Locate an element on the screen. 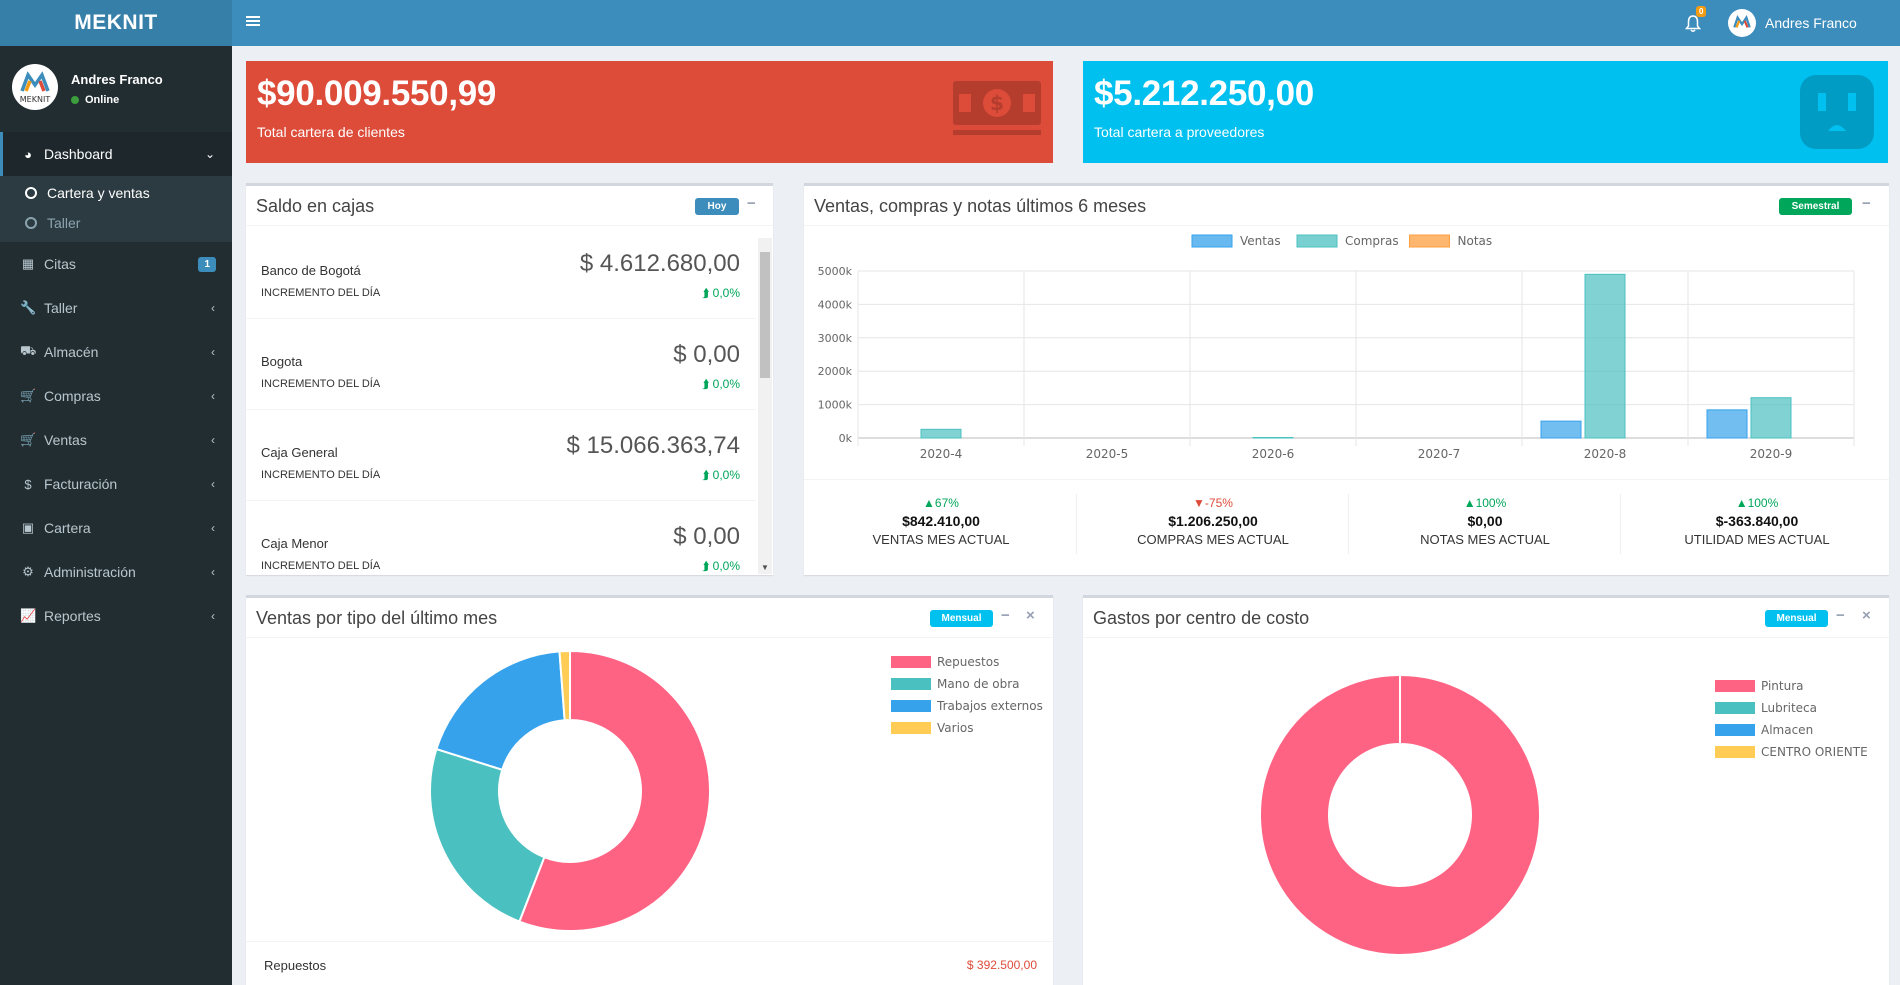 Image resolution: width=1900 pixels, height=985 pixels. cart-icon: 🛒 is located at coordinates (28, 395).